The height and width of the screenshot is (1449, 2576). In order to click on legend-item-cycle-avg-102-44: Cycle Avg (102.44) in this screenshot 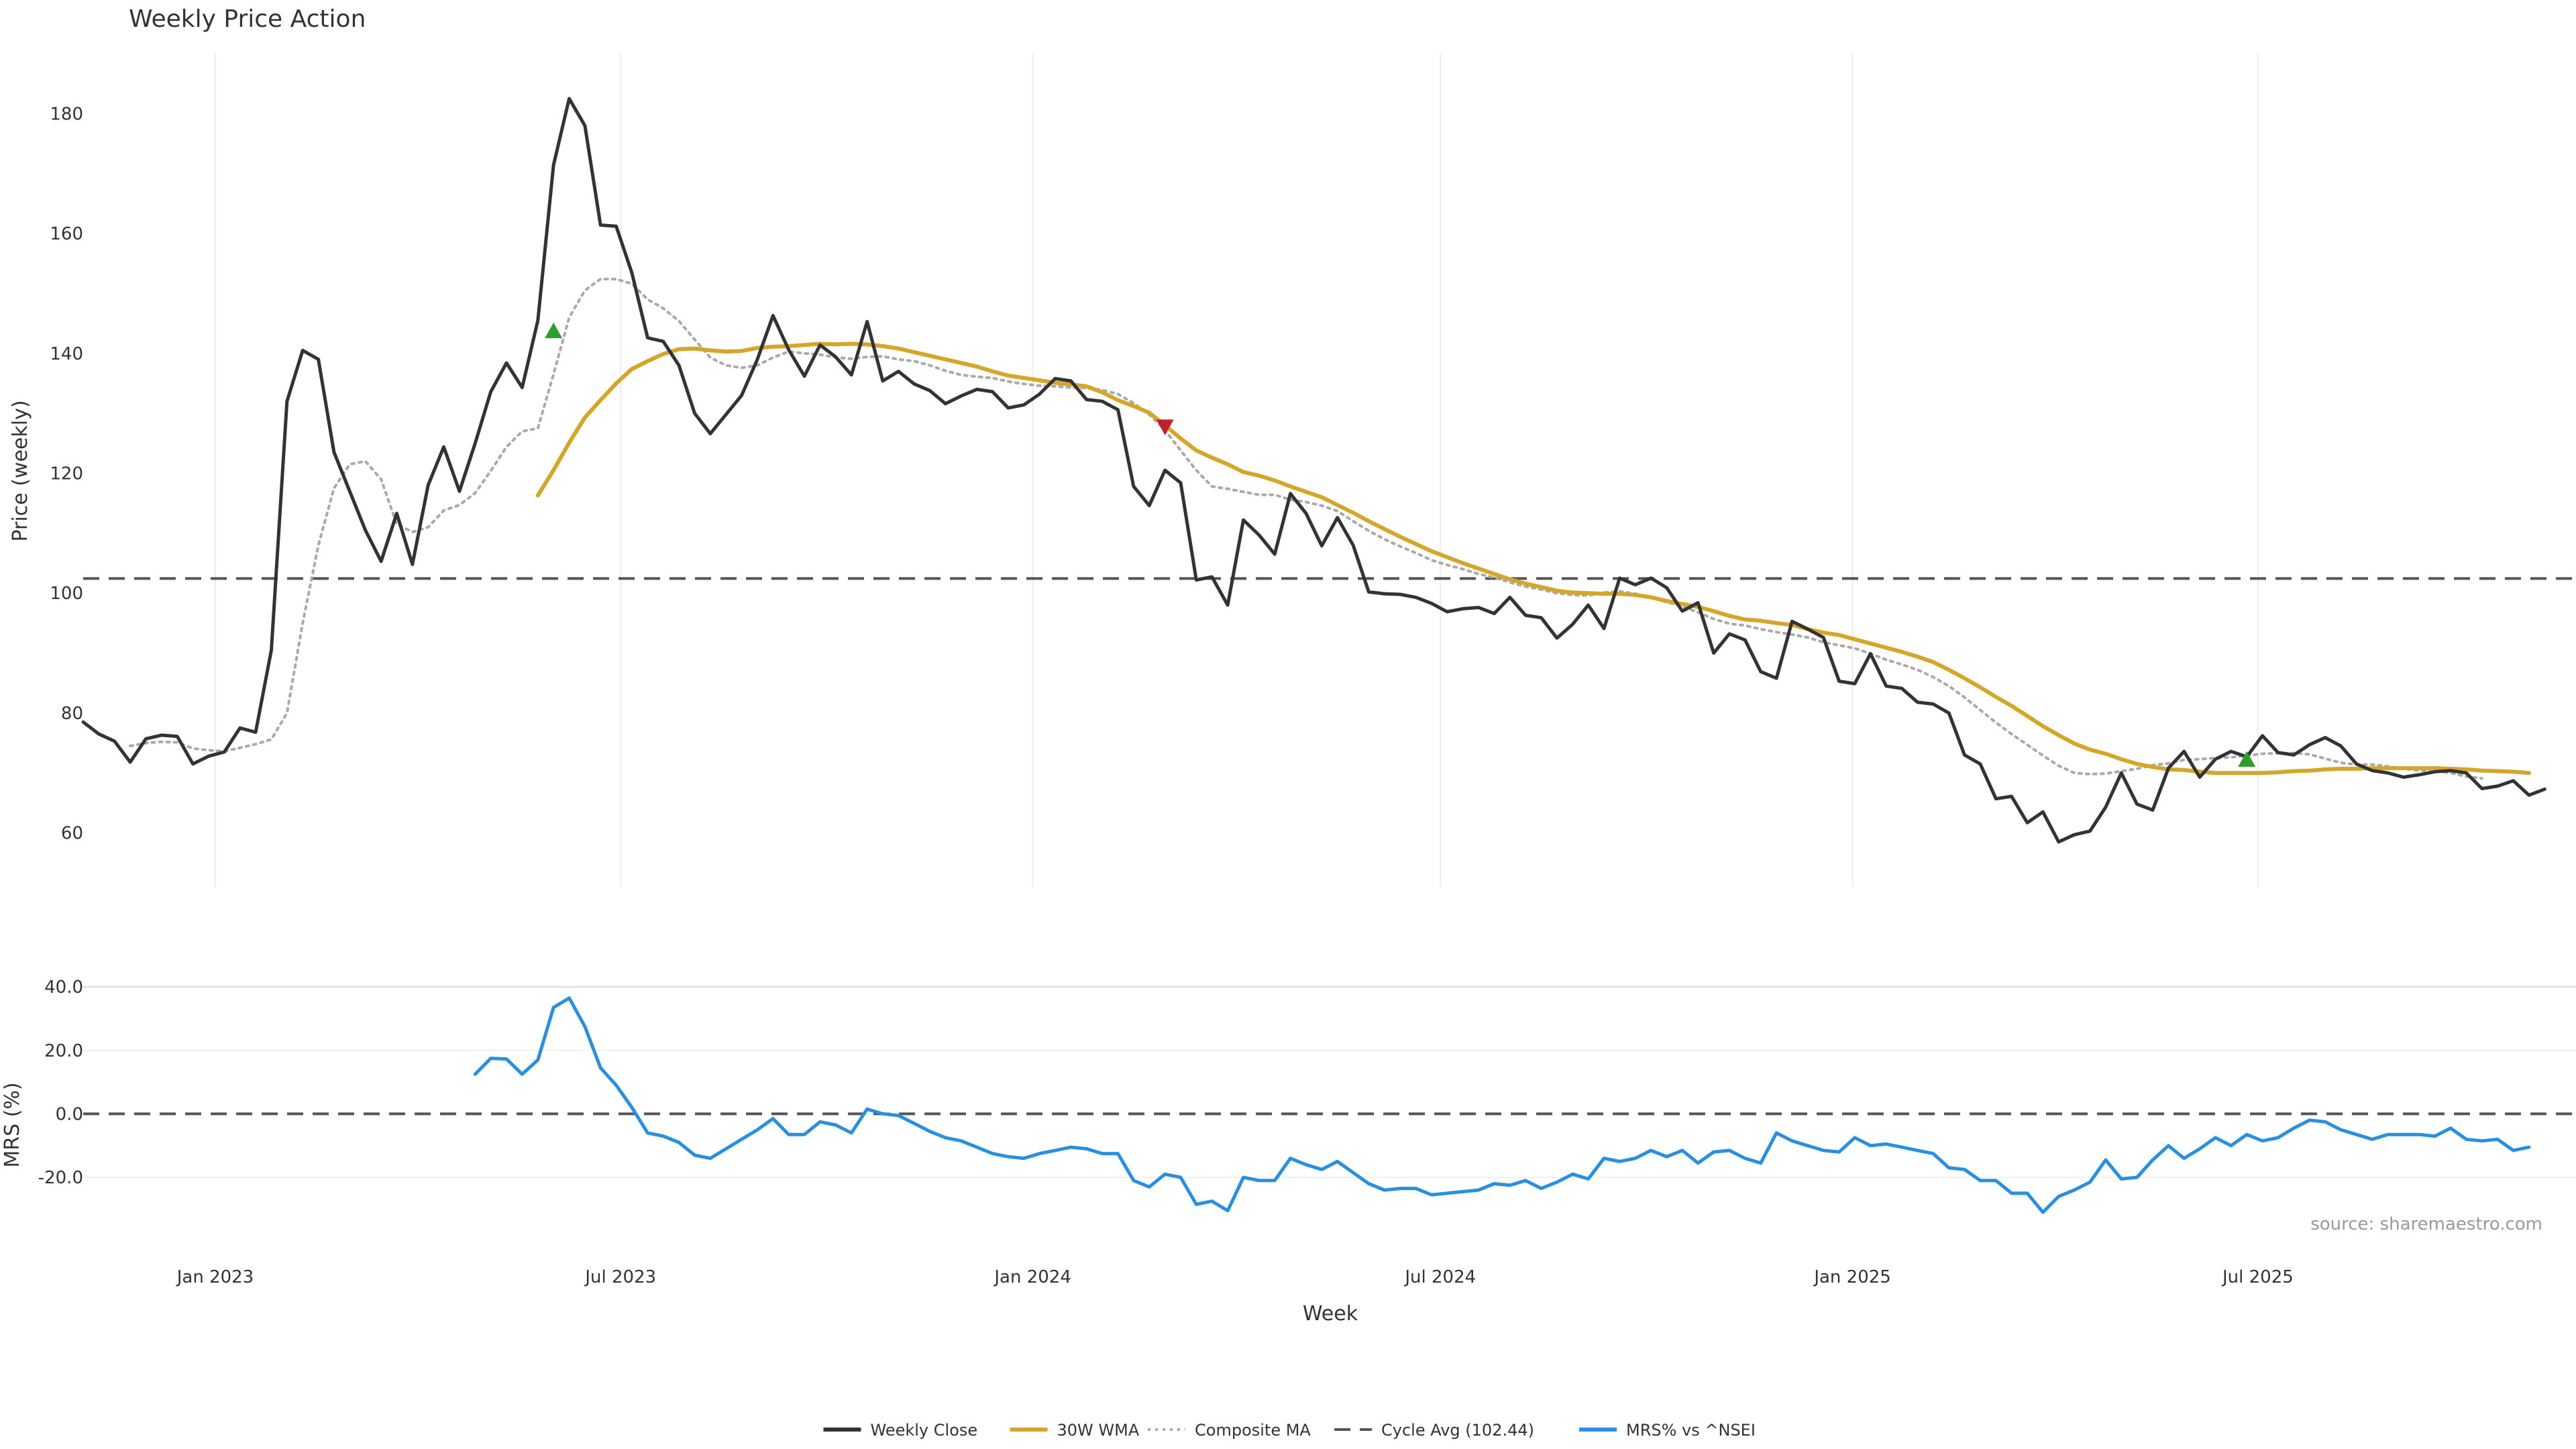, I will do `click(1434, 1430)`.